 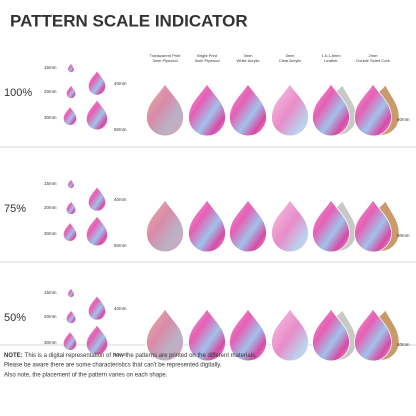 I want to click on material-label: Leather, so click(x=331, y=60).